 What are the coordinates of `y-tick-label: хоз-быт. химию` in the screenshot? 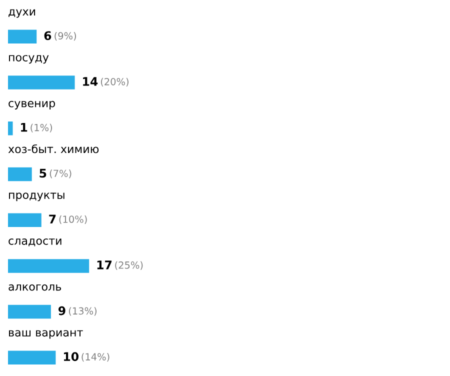 It's located at (53, 149).